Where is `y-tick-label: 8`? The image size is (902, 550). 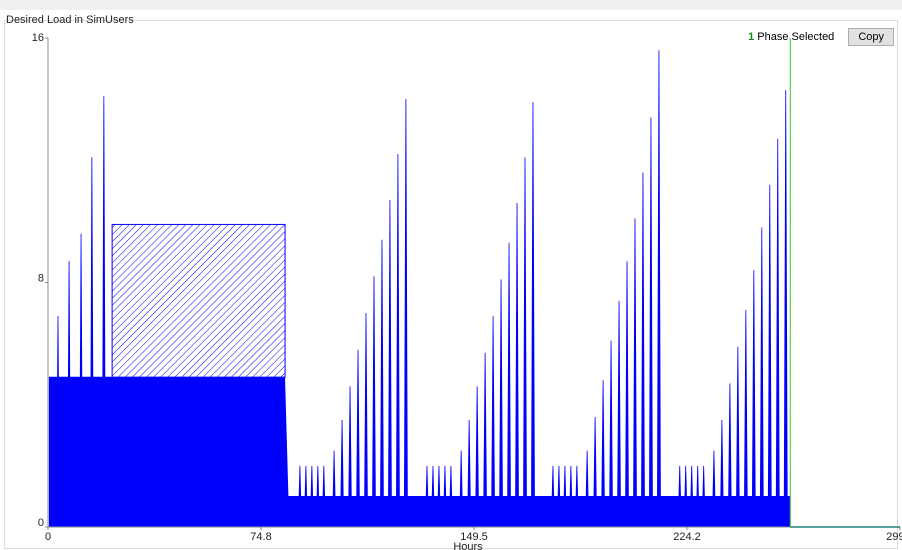 y-tick-label: 8 is located at coordinates (41, 278).